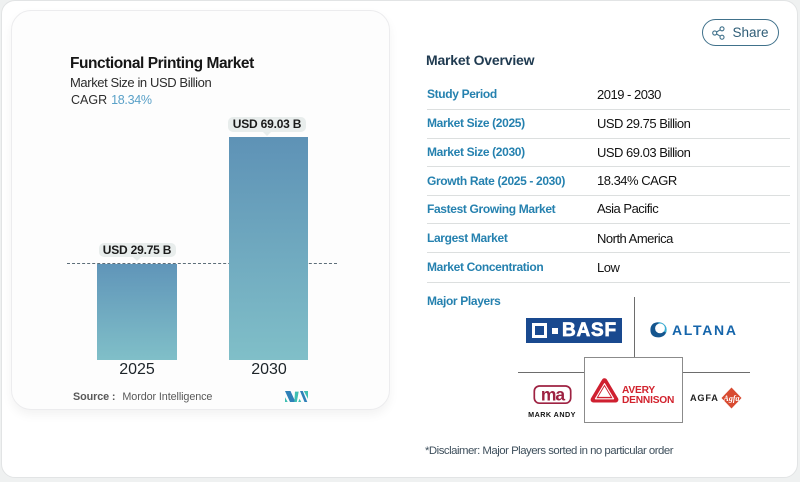 The height and width of the screenshot is (482, 800). What do you see at coordinates (553, 395) in the screenshot?
I see `svg-text: ma` at bounding box center [553, 395].